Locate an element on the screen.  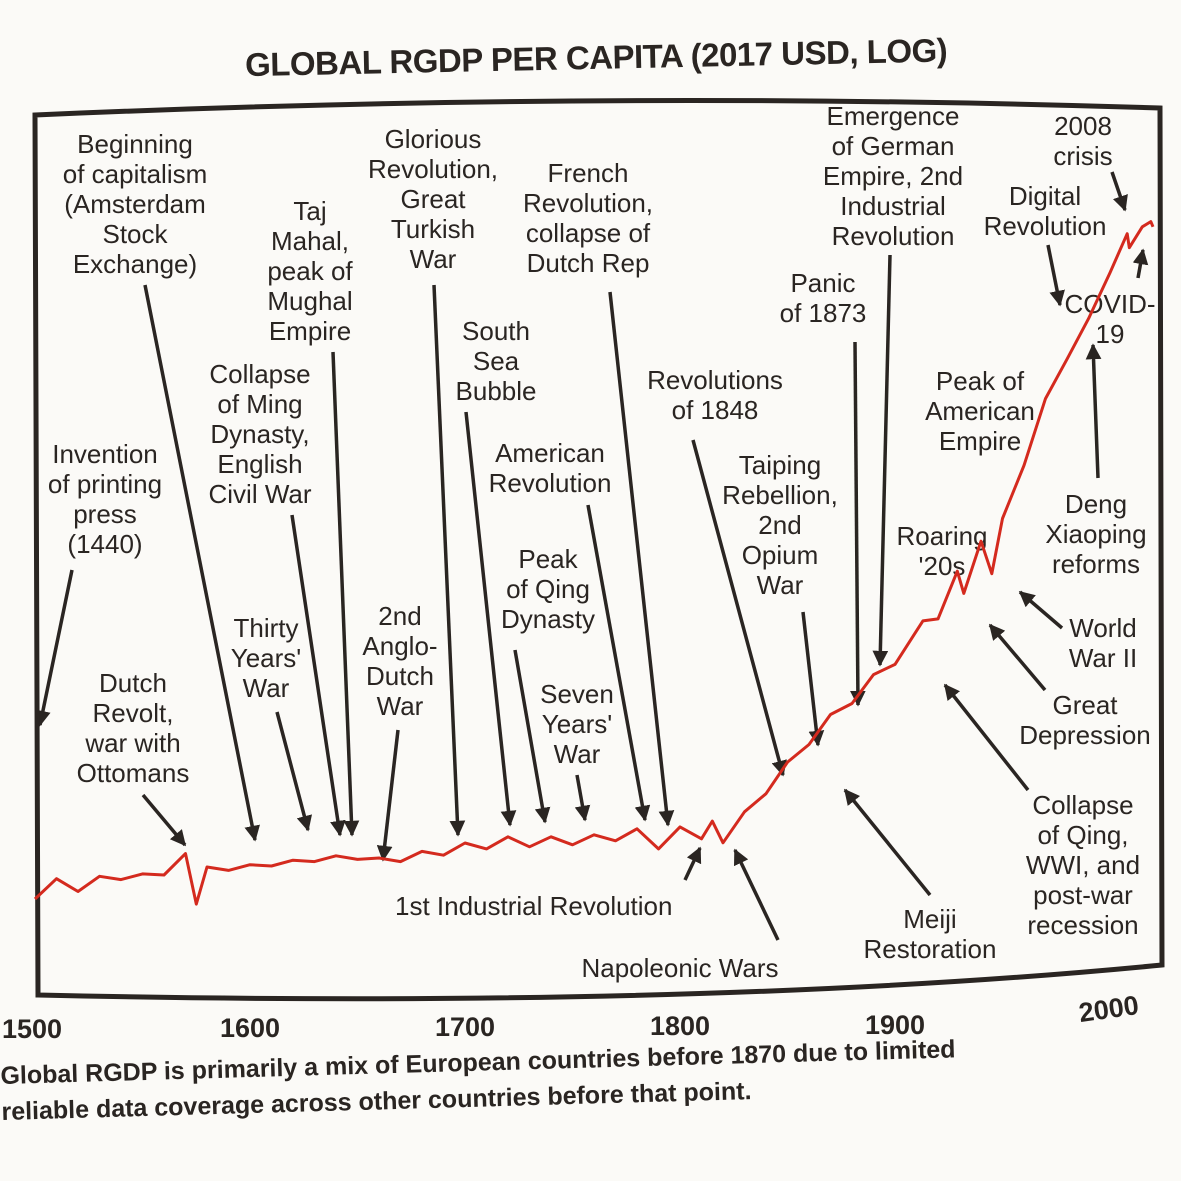
annotation-line: of Qing is located at coordinates (548, 589).